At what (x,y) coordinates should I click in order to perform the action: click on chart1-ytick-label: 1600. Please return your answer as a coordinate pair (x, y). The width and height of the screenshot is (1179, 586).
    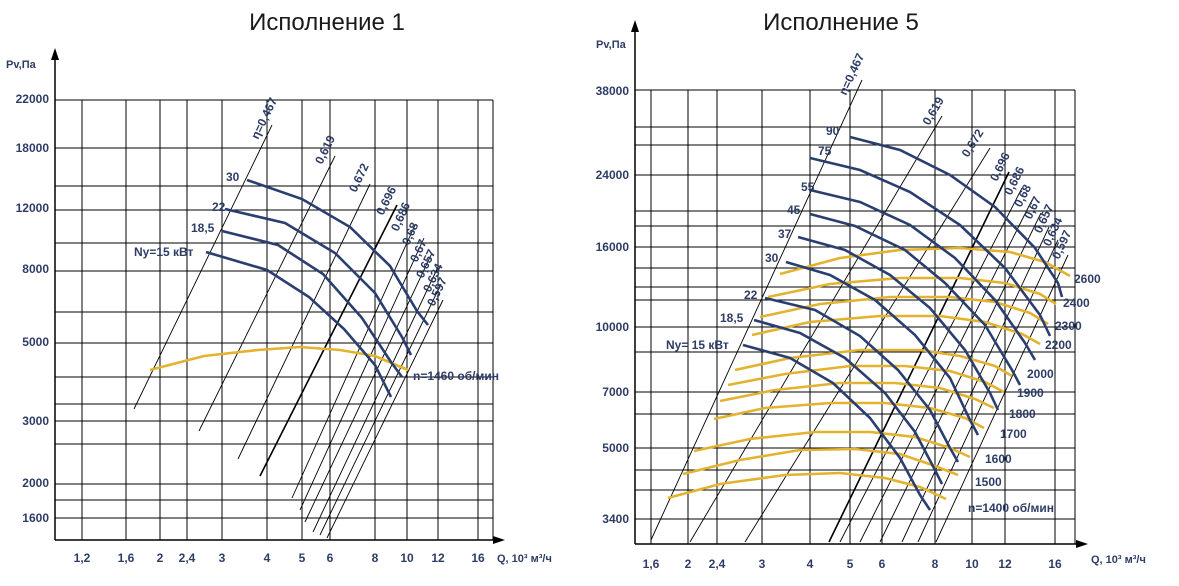
    Looking at the image, I should click on (35, 518).